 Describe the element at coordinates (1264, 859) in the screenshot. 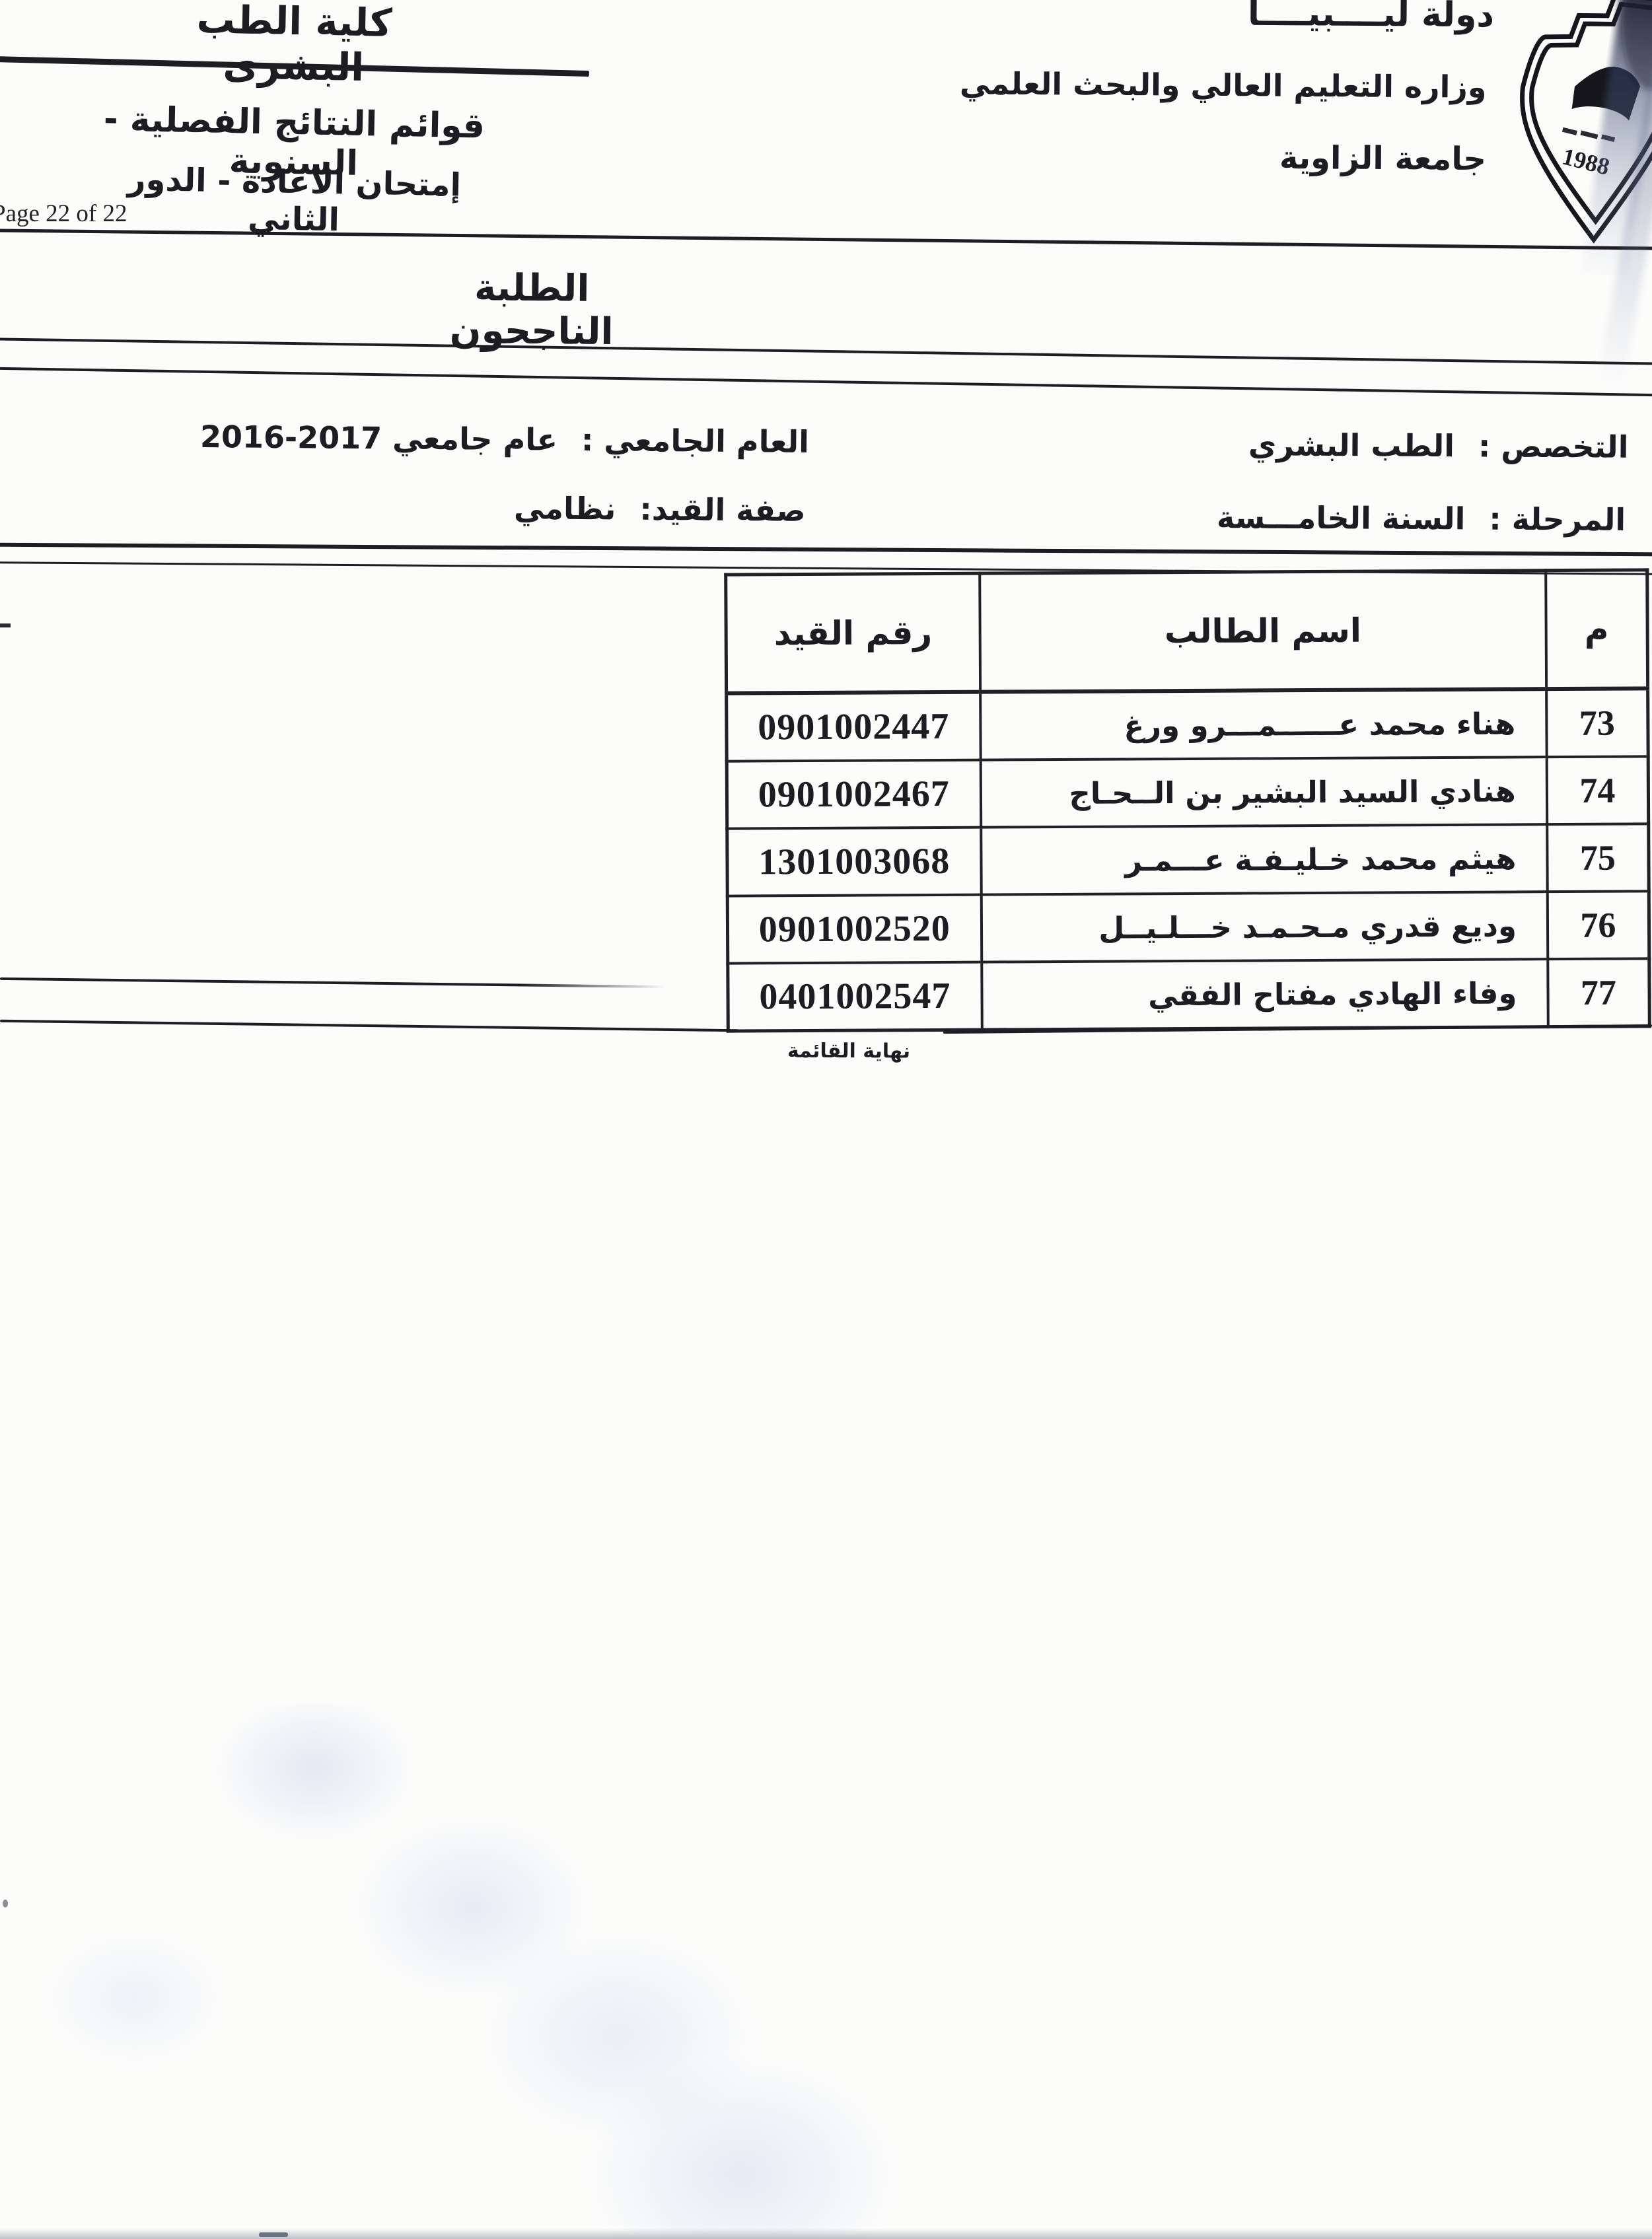

I see `row-student-name: هيثم محمد خـليـفـة عـــمـر` at that location.